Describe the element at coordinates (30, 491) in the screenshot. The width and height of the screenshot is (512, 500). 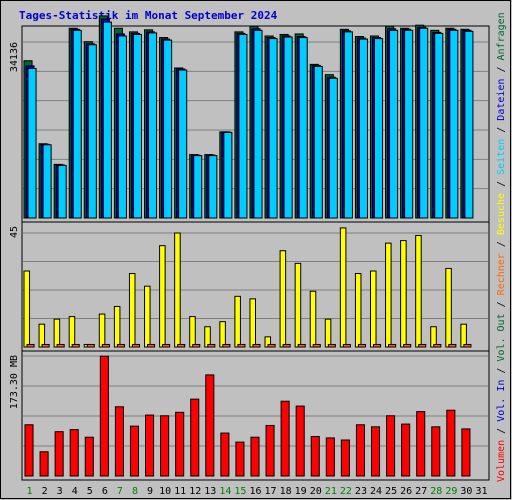
I see `x-tick-label-day-1: 1` at that location.